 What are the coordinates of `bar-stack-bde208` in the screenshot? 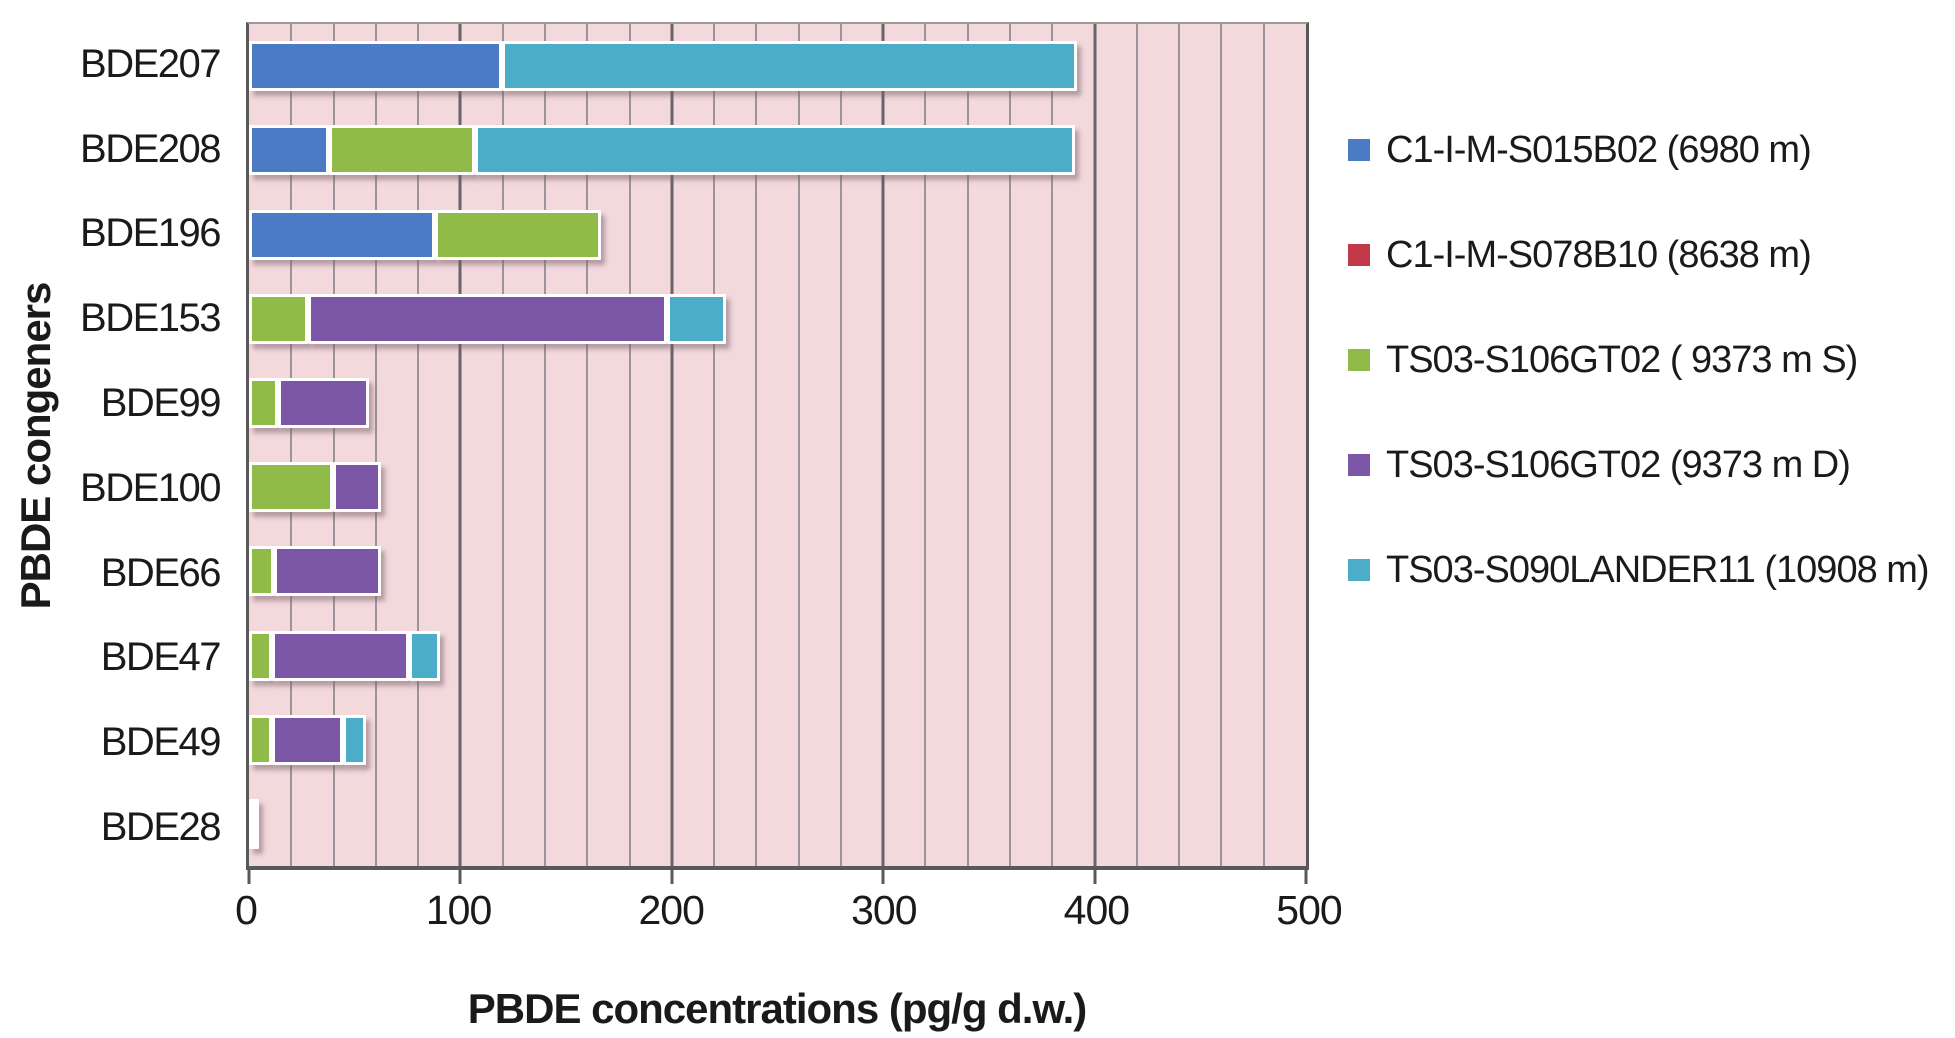 It's located at (777, 150).